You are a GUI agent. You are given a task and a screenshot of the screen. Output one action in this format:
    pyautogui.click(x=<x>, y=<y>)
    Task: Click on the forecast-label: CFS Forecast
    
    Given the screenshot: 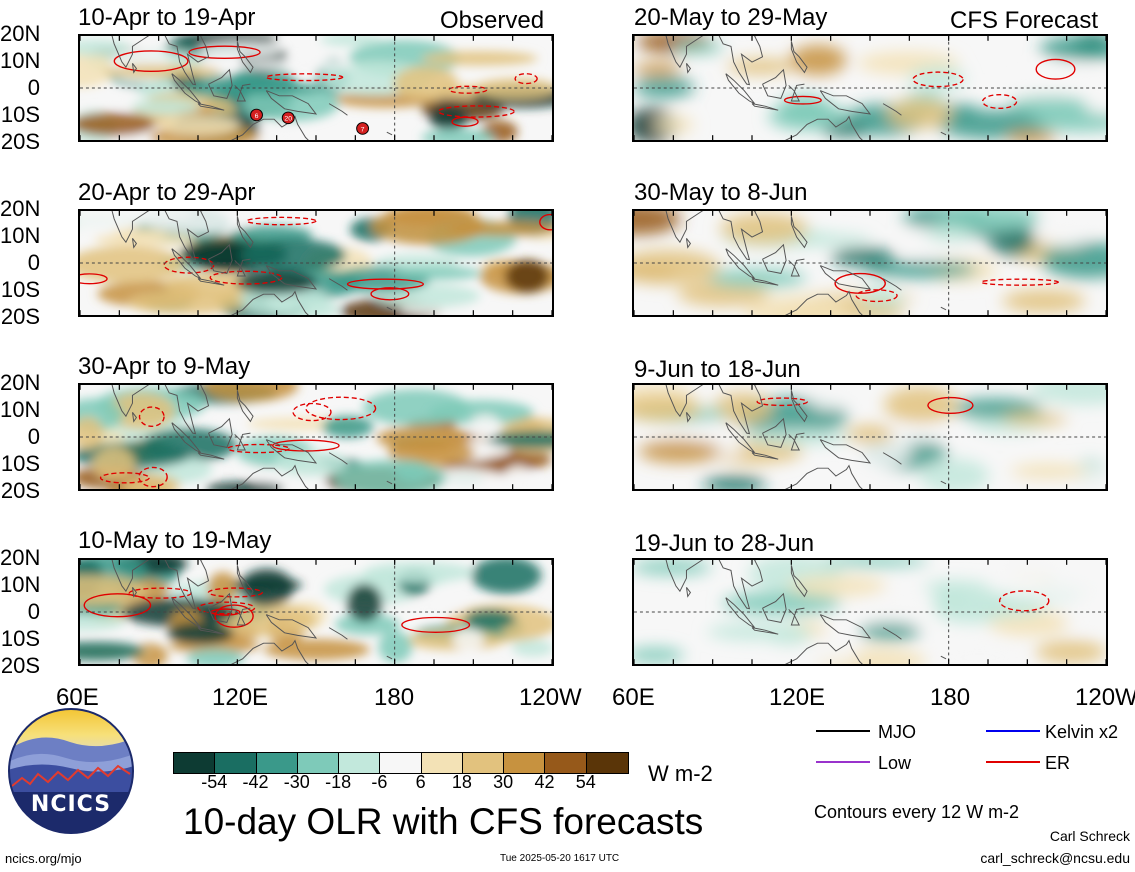 What is the action you would take?
    pyautogui.click(x=1024, y=20)
    